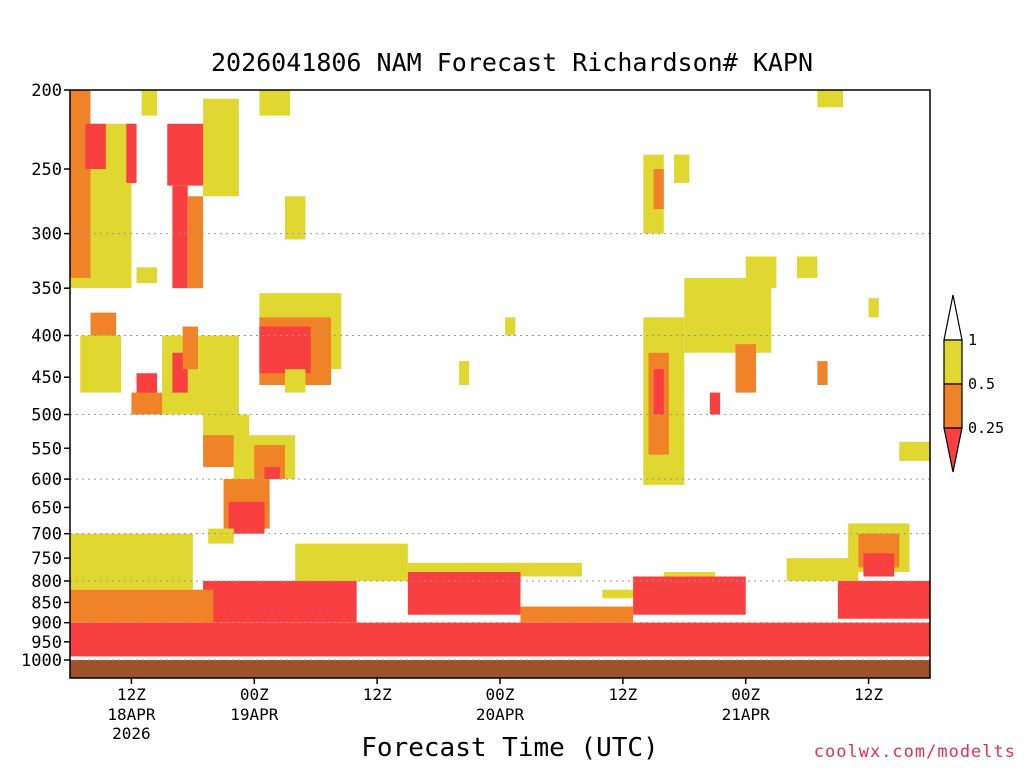 This screenshot has height=768, width=1024. I want to click on y-tick-label-950: 950, so click(46, 643).